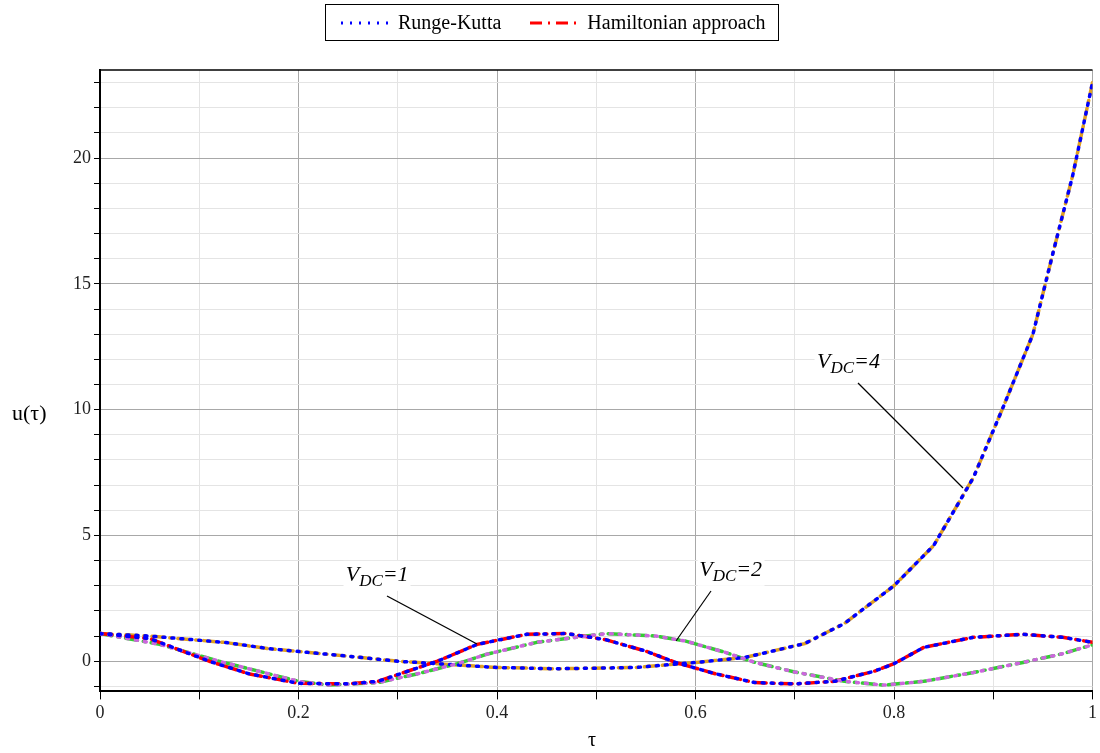 This screenshot has width=1100, height=753. What do you see at coordinates (848, 362) in the screenshot?
I see `annotation: V$_{DC}$=4` at bounding box center [848, 362].